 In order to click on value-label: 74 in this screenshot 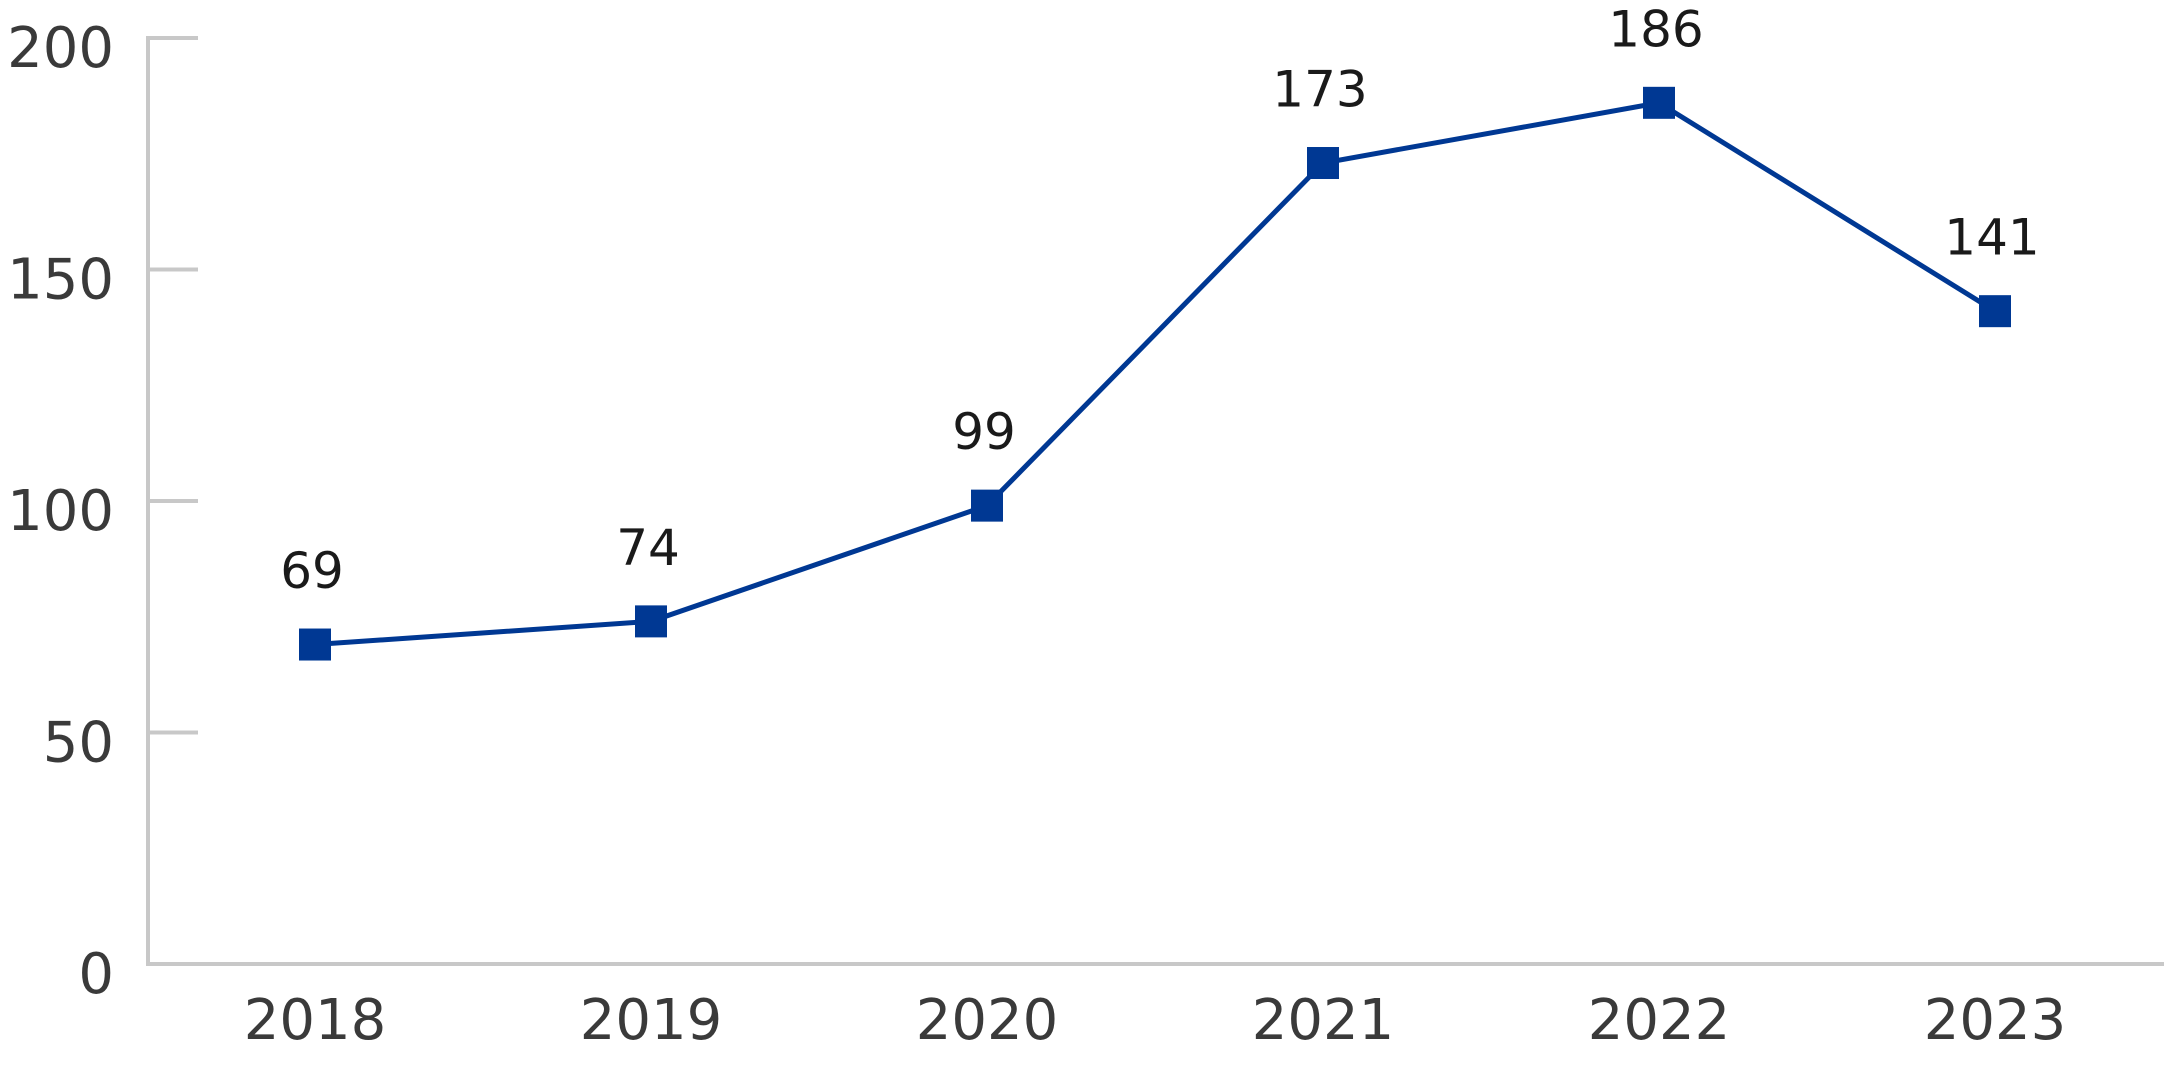, I will do `click(648, 548)`.